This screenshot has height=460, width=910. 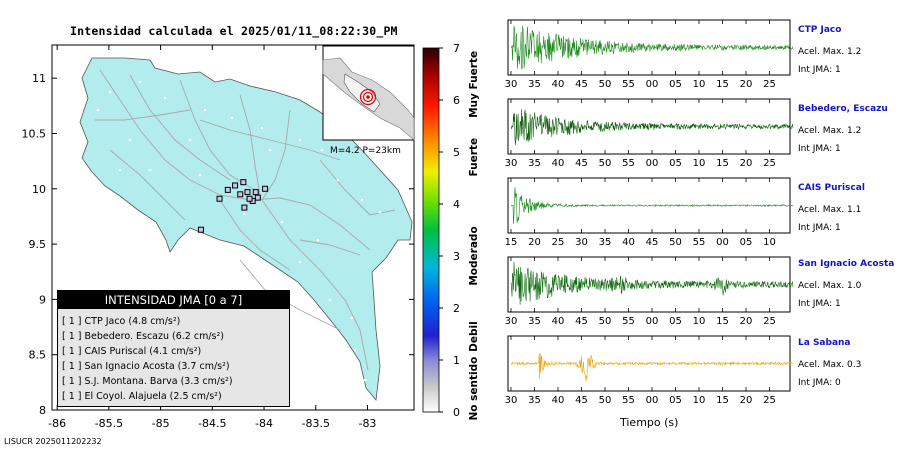 I want to click on epicenter-ring-outer, so click(x=368, y=97).